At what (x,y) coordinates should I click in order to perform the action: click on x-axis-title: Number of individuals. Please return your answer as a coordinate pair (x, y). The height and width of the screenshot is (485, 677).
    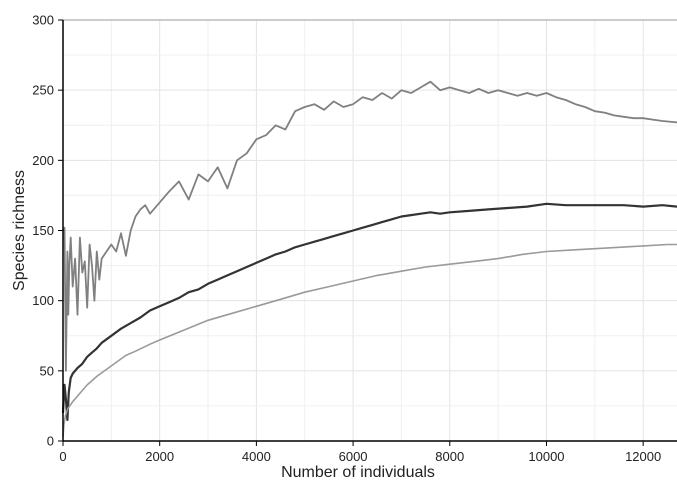
    Looking at the image, I should click on (358, 472).